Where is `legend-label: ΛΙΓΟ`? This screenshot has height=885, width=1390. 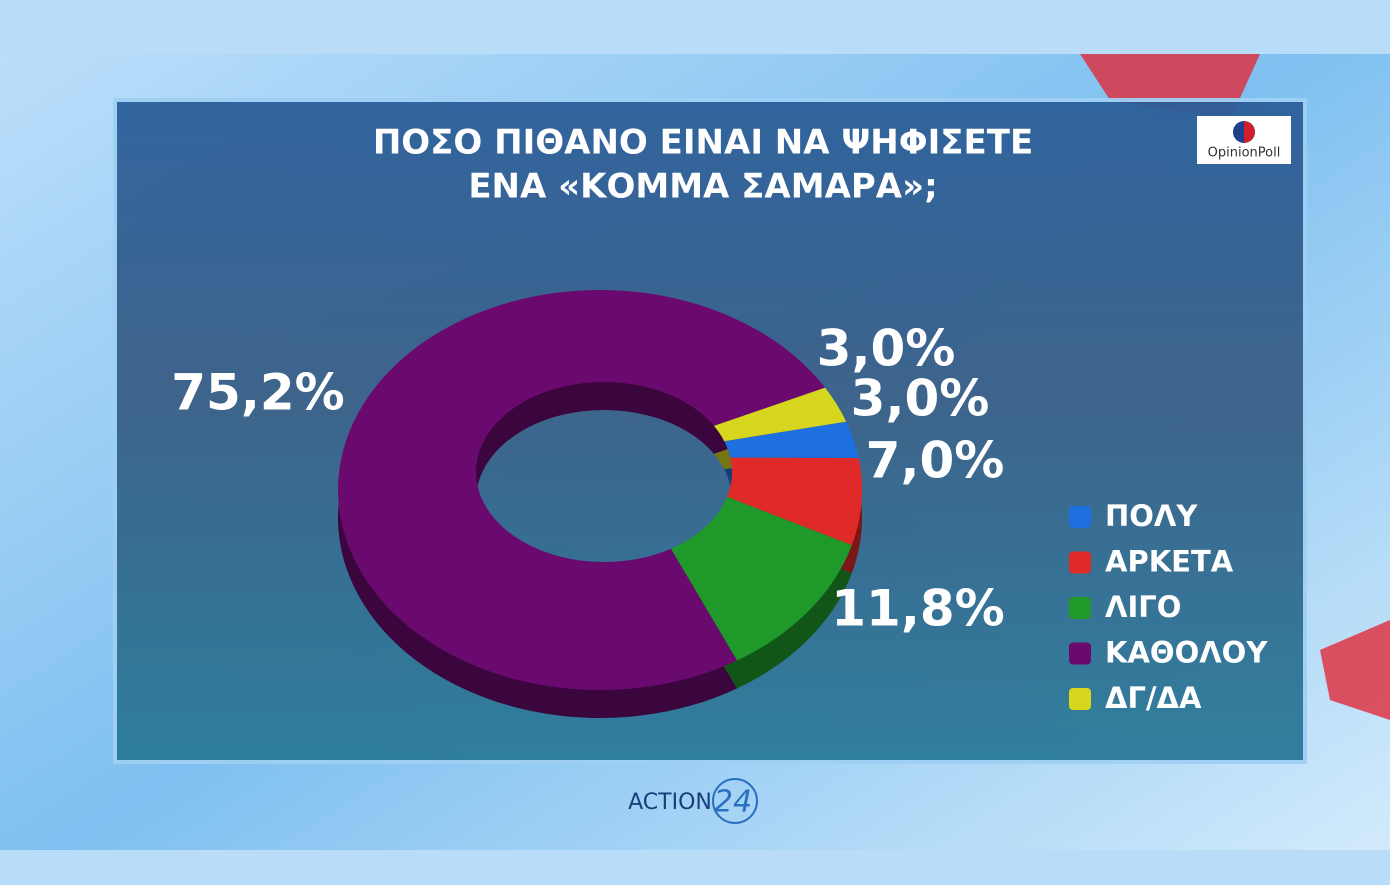
legend-label: ΛΙΓΟ is located at coordinates (1143, 607).